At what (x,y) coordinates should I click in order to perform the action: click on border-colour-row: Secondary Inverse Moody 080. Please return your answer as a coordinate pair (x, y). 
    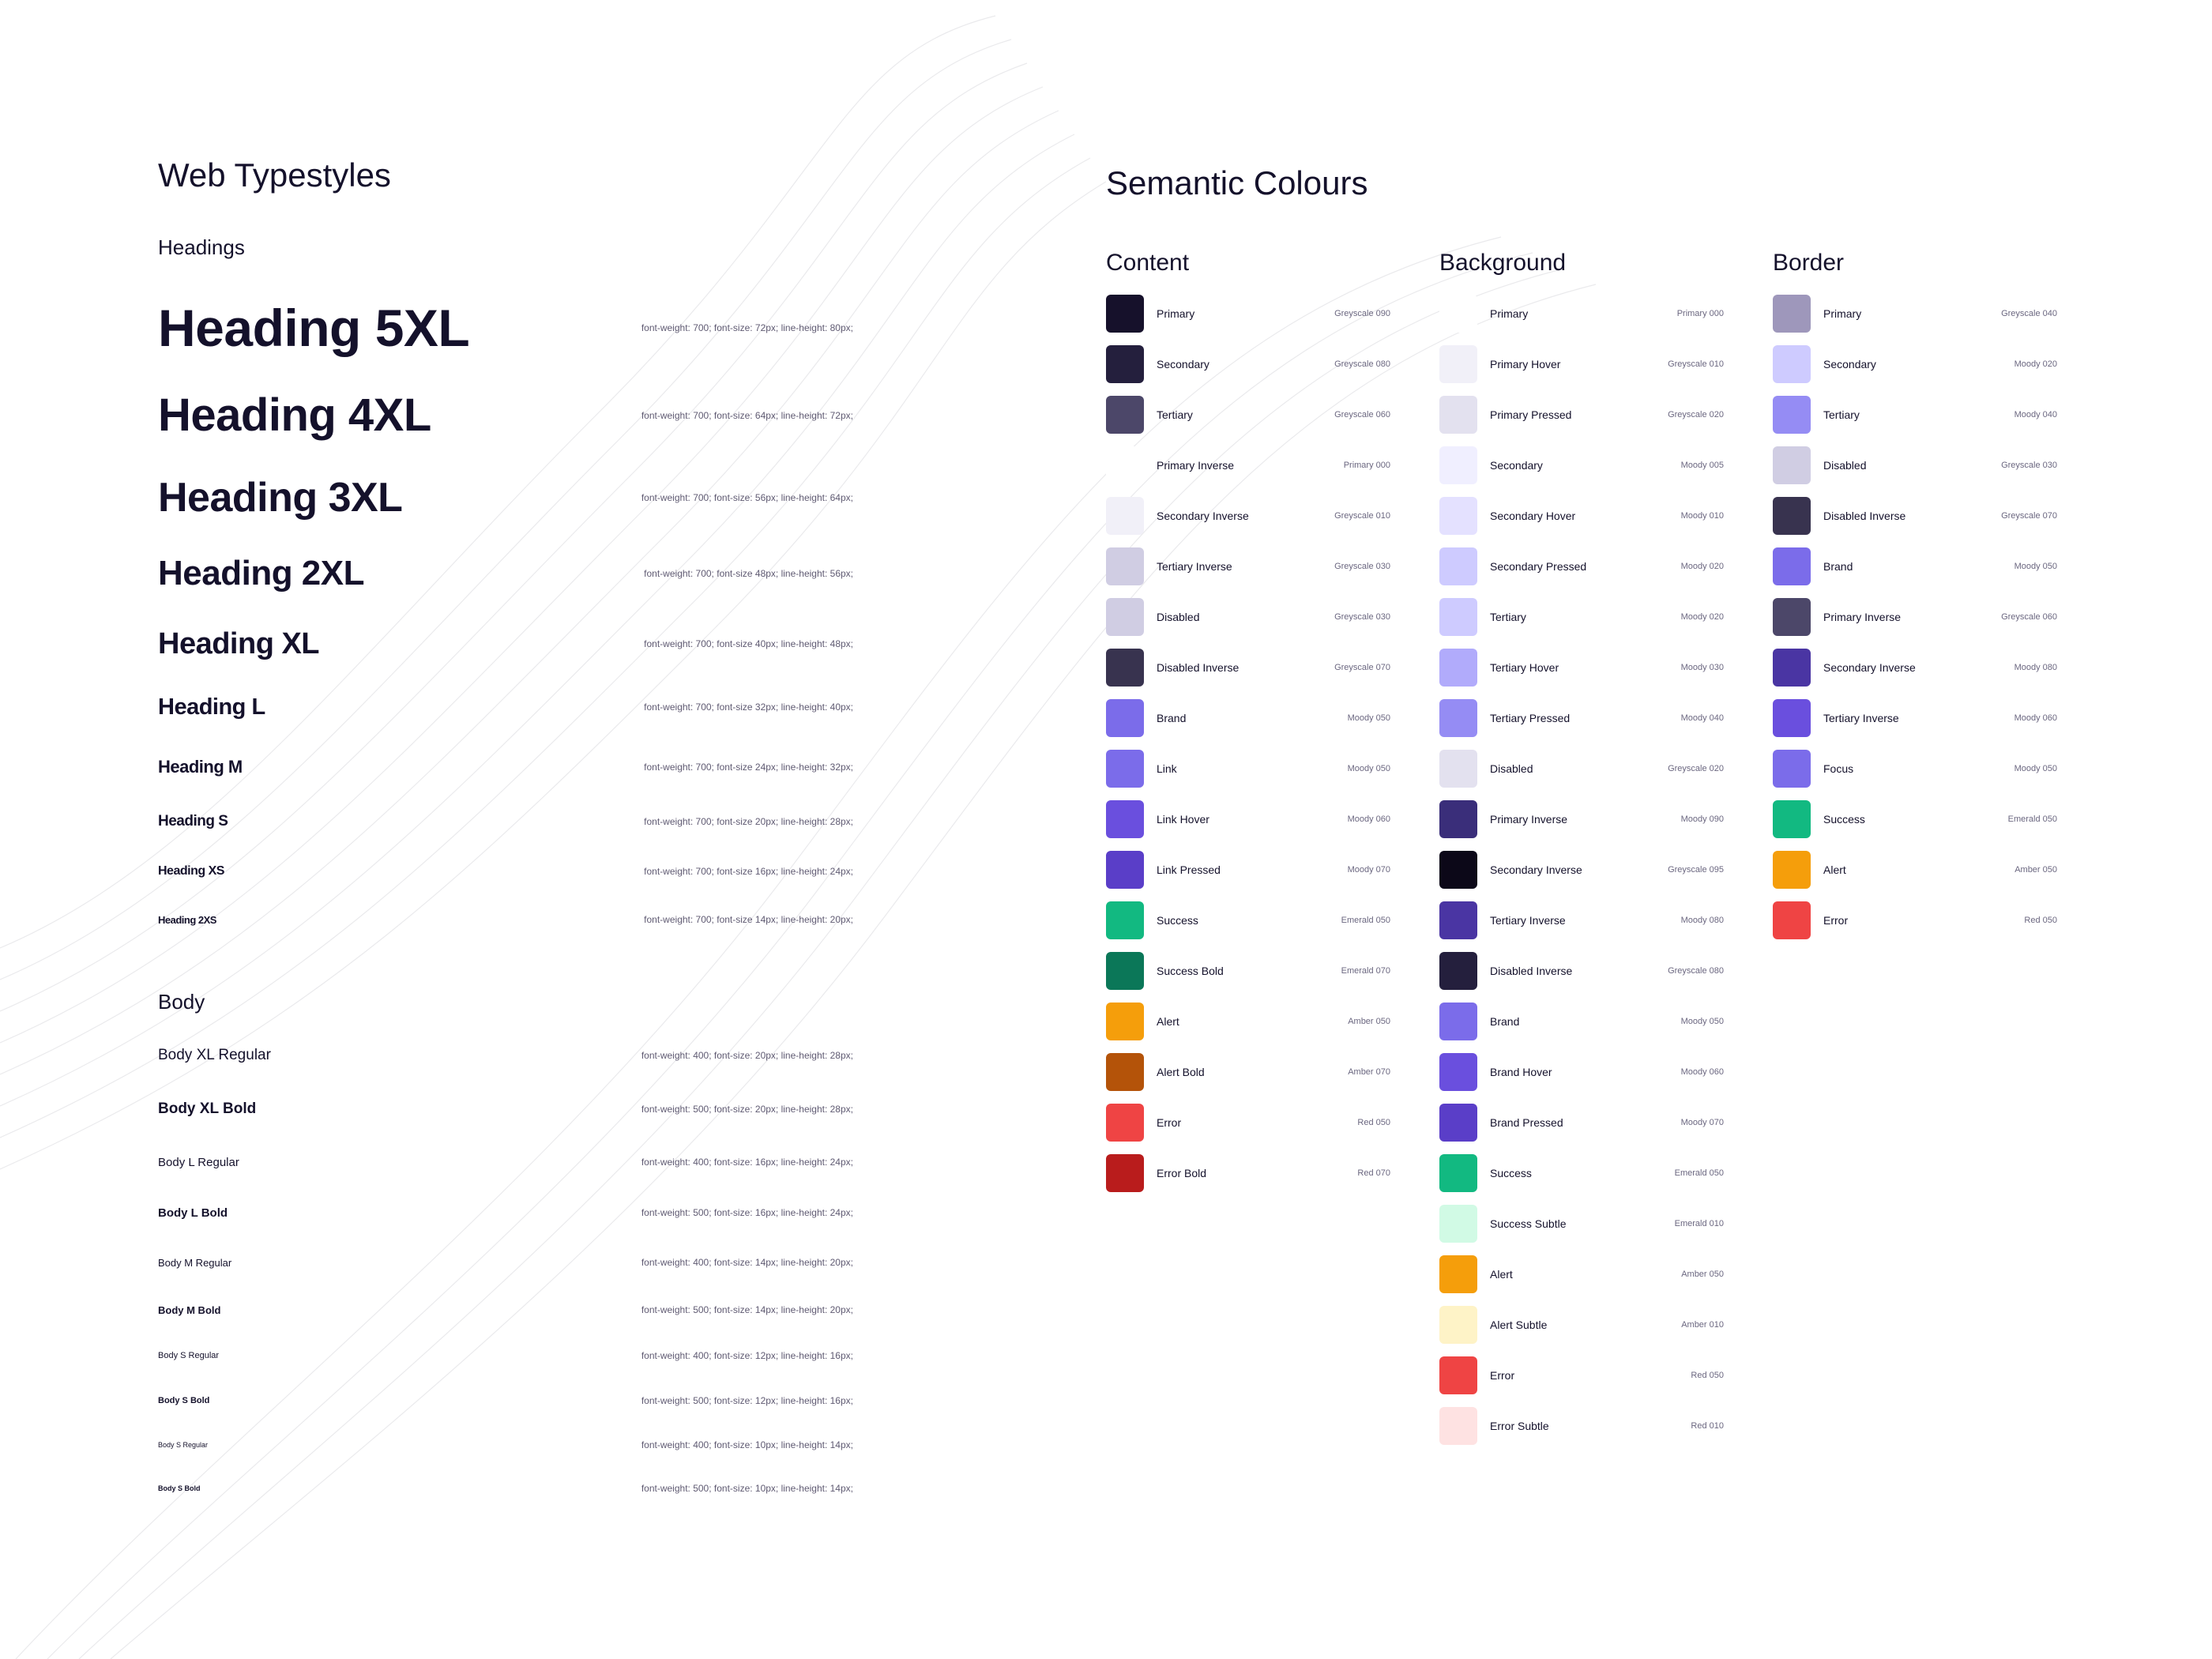
    Looking at the image, I should click on (1915, 667).